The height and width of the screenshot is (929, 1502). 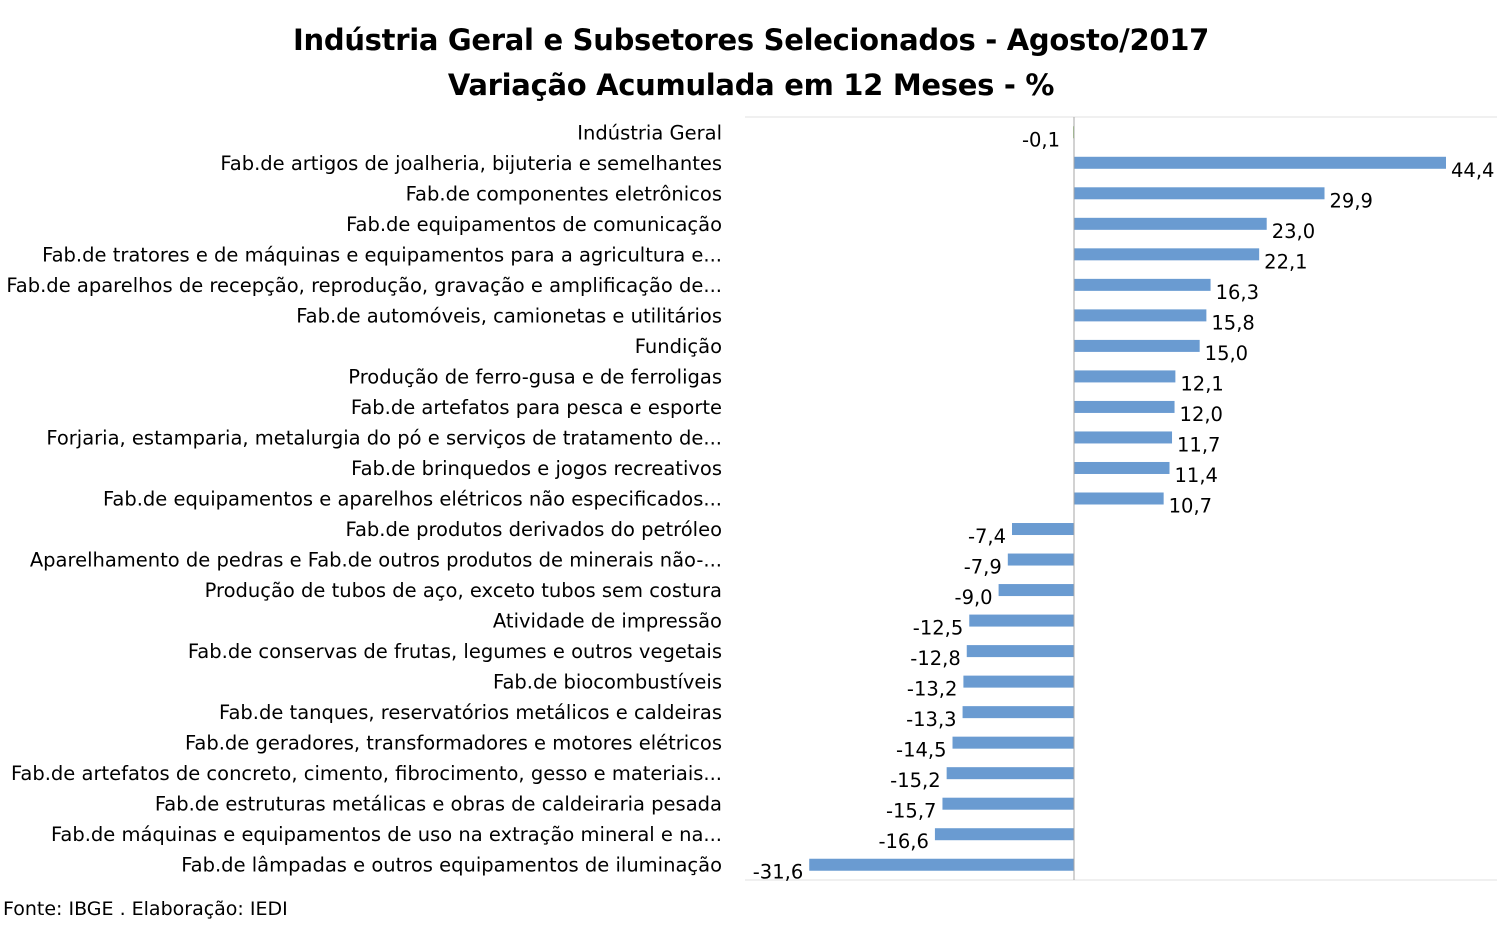 What do you see at coordinates (534, 529) in the screenshot?
I see `category-label: Fab.de produtos derivados do petróleo` at bounding box center [534, 529].